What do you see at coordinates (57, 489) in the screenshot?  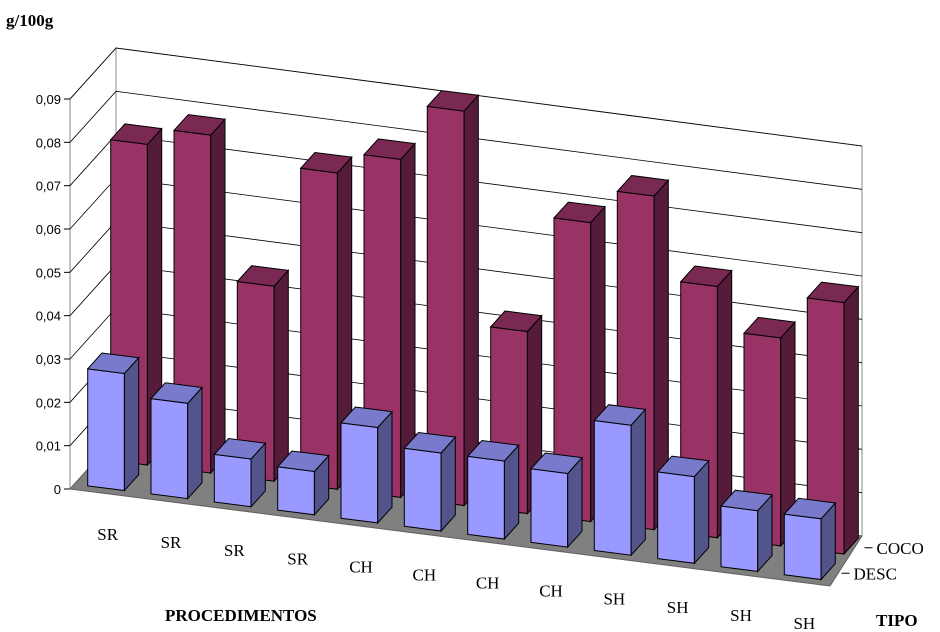 I see `y-tick-label: 0` at bounding box center [57, 489].